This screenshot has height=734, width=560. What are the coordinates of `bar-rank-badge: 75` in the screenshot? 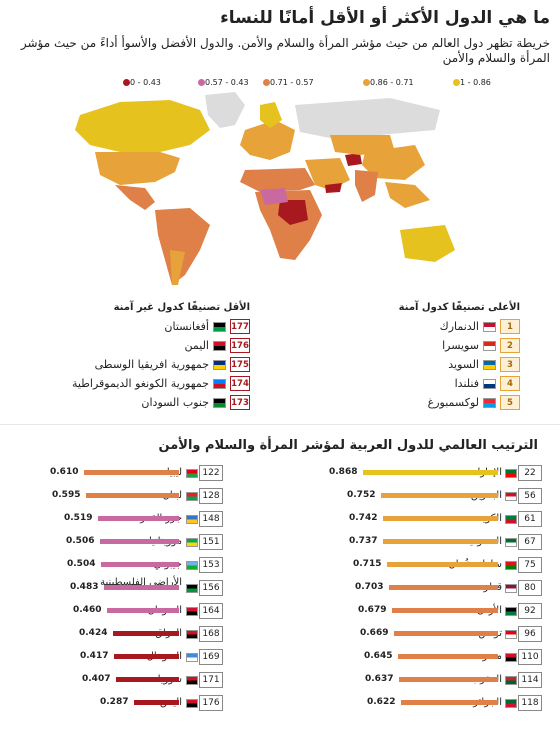 It's located at (530, 565).